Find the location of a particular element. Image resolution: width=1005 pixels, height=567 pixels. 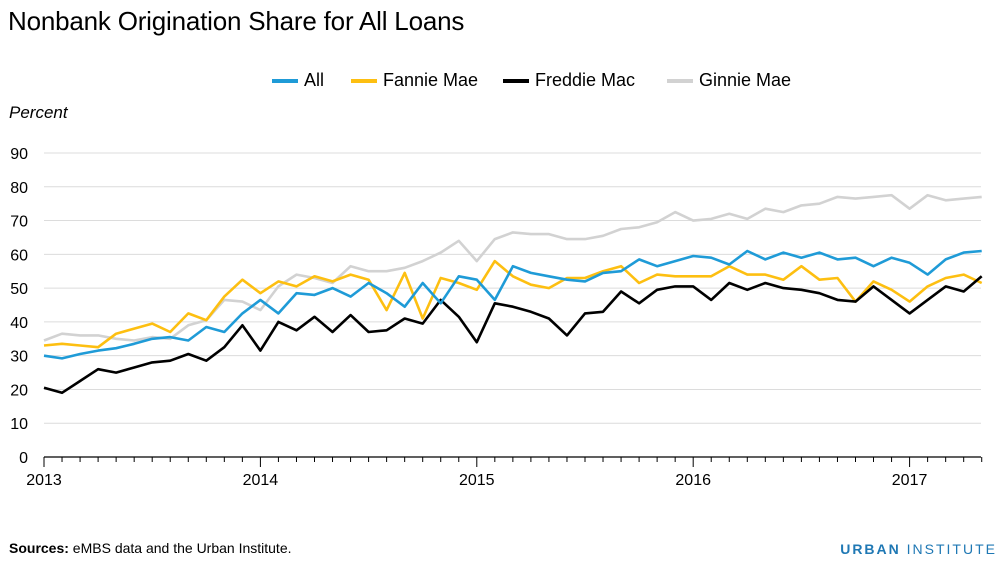

x-tick-label-2014: 2014 is located at coordinates (261, 480).